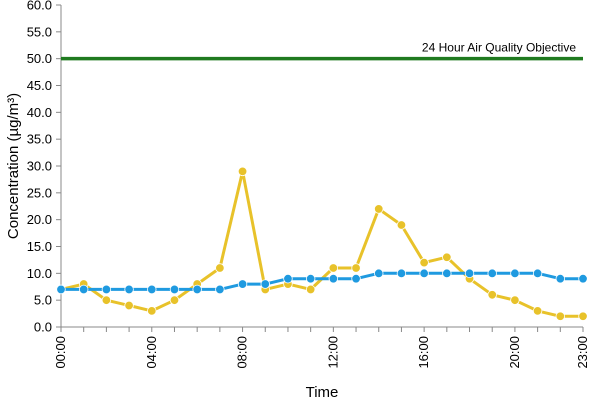 The image size is (600, 400). Describe the element at coordinates (151, 352) in the screenshot. I see `x-tick-label: 04:00` at that location.